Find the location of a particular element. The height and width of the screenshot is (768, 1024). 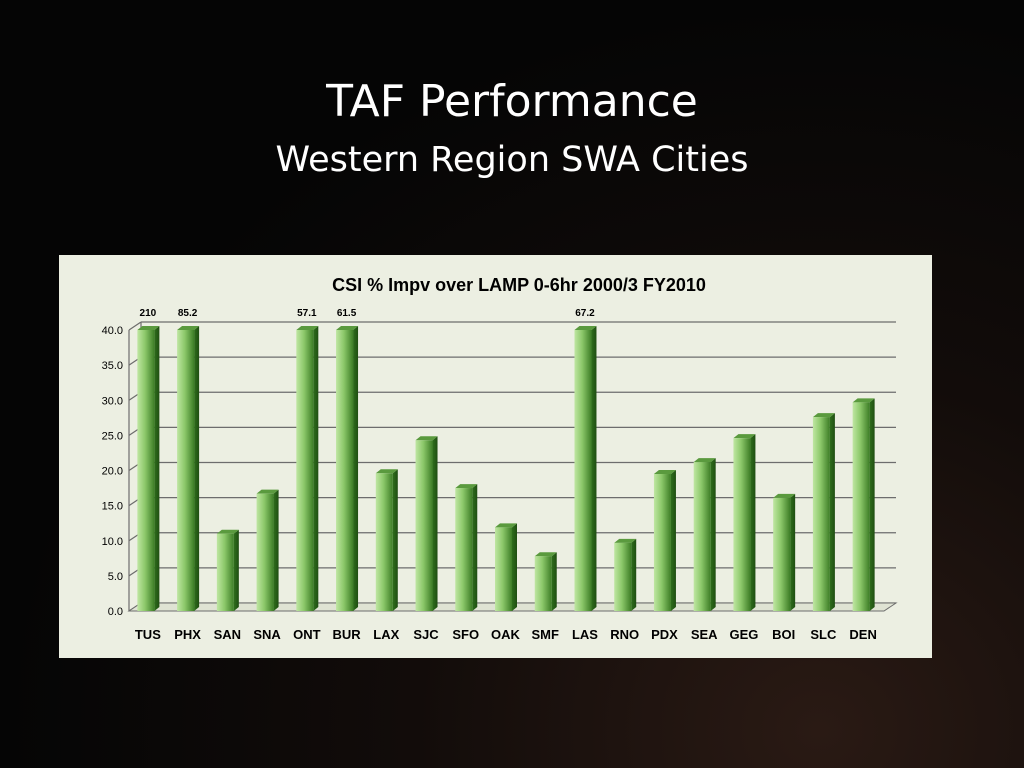

bar-pdx is located at coordinates (662, 542).